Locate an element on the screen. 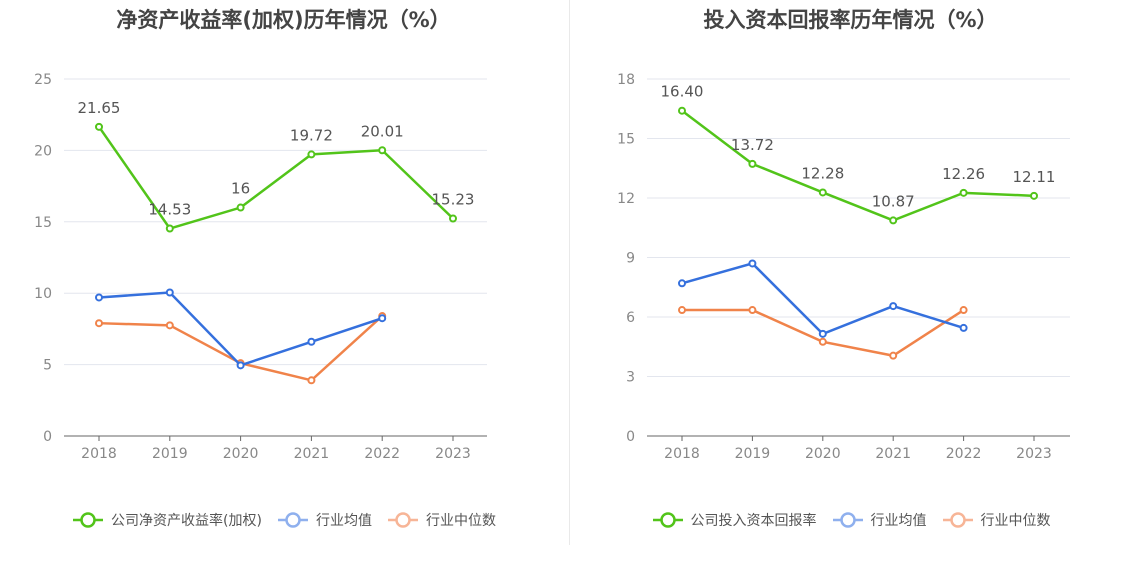  data-label: 12.28 is located at coordinates (822, 173).